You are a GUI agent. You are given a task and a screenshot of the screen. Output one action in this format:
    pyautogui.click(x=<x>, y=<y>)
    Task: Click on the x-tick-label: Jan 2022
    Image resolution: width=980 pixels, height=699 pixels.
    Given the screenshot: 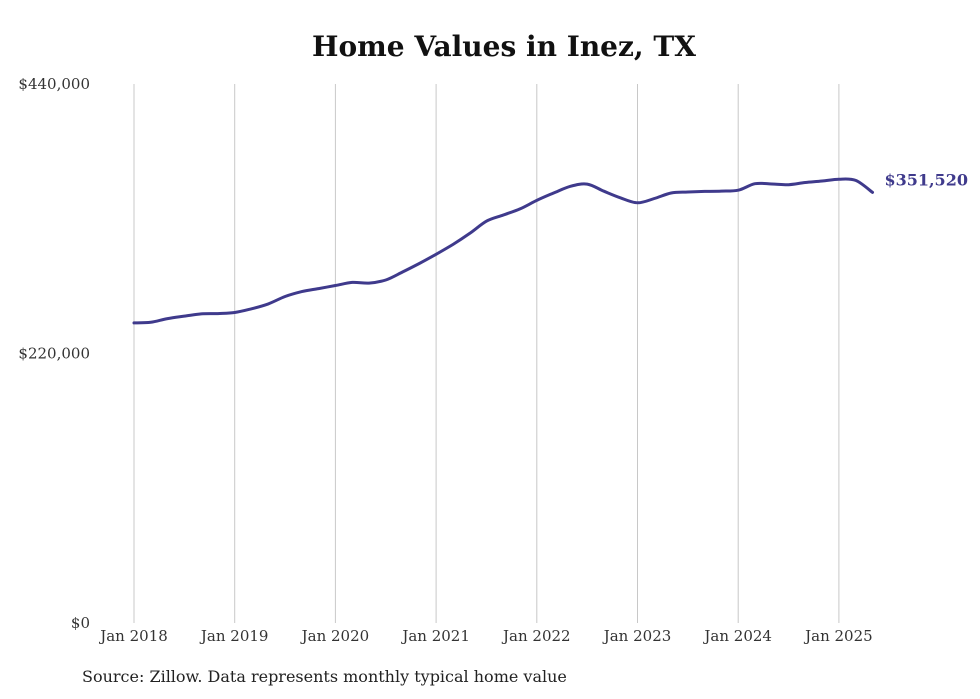 What is the action you would take?
    pyautogui.click(x=536, y=636)
    